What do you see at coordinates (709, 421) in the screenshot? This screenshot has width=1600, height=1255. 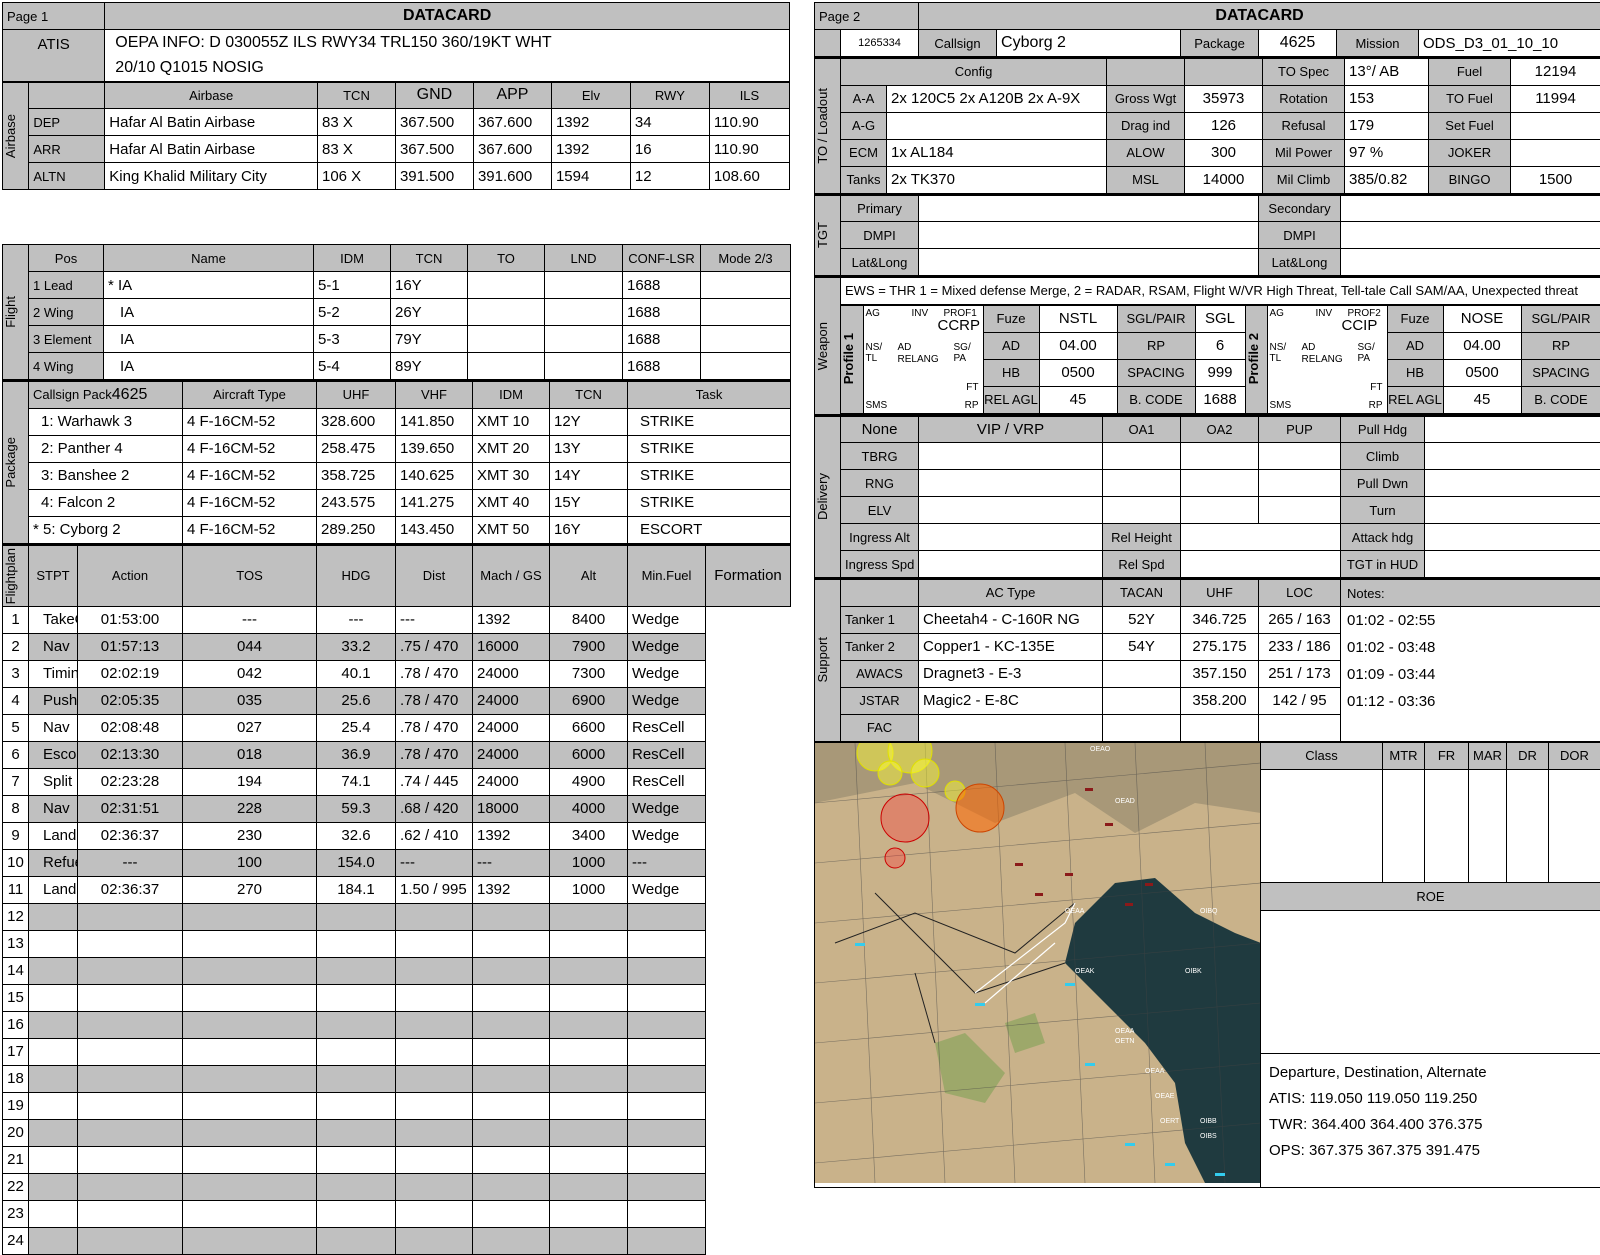 I see `package-task: STRIKE` at bounding box center [709, 421].